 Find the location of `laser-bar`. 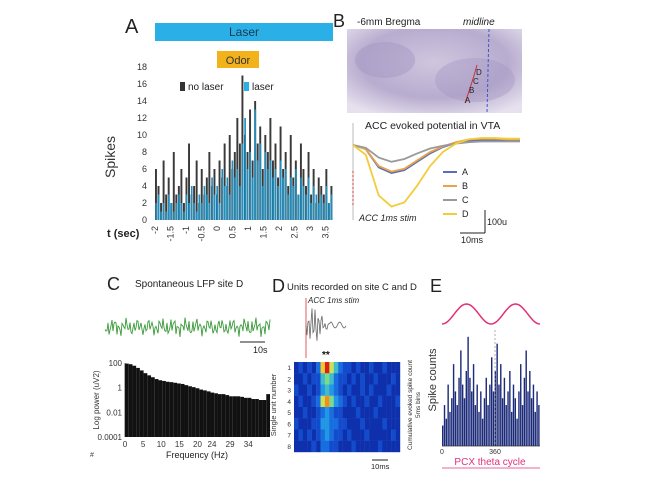

laser-bar is located at coordinates (244, 32).